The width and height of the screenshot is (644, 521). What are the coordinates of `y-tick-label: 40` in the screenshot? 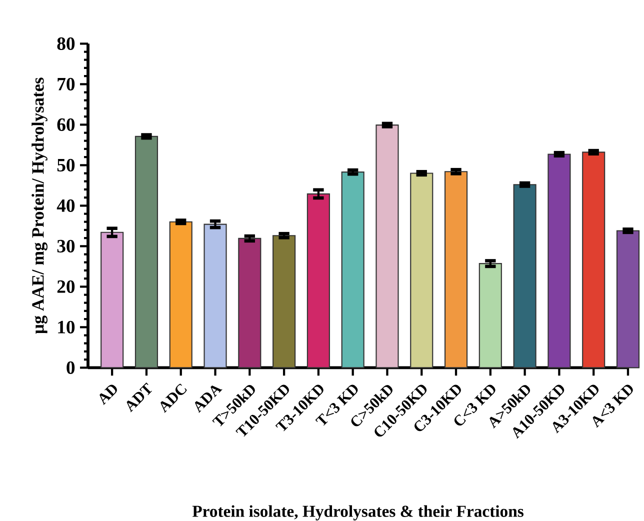 It's located at (65, 205).